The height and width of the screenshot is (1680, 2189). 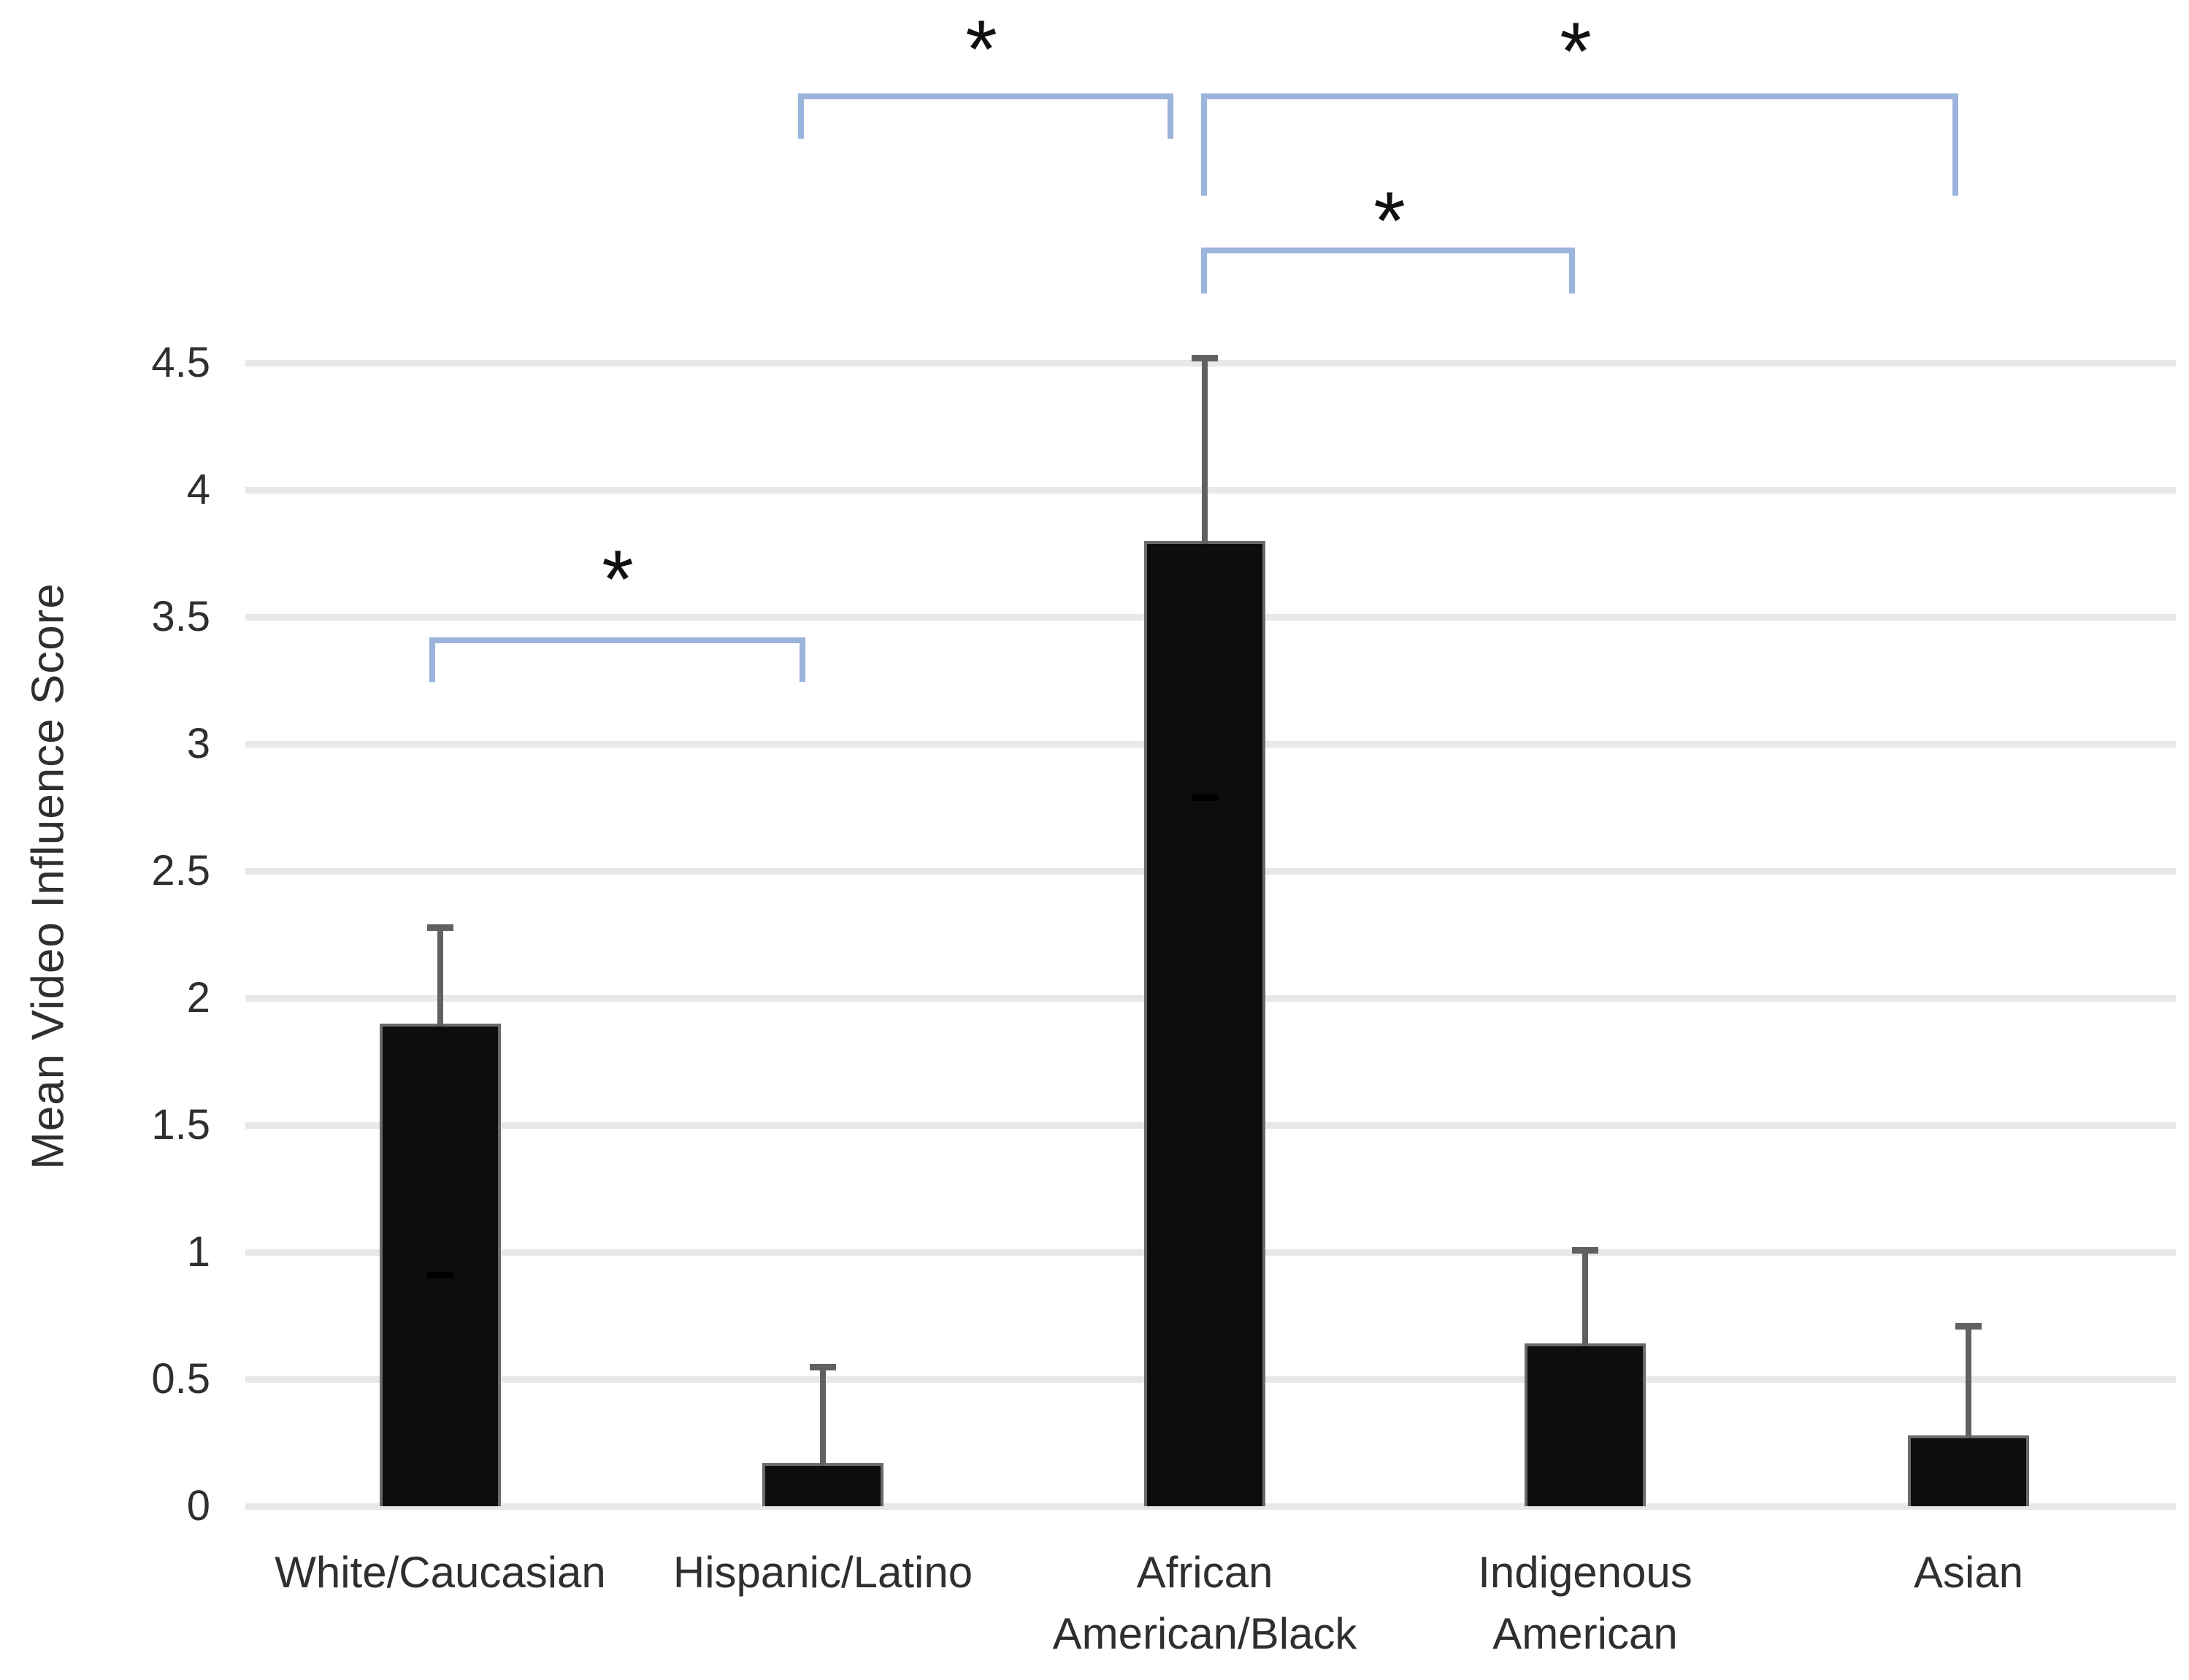 What do you see at coordinates (180, 871) in the screenshot?
I see `y-tick-label: 2.5` at bounding box center [180, 871].